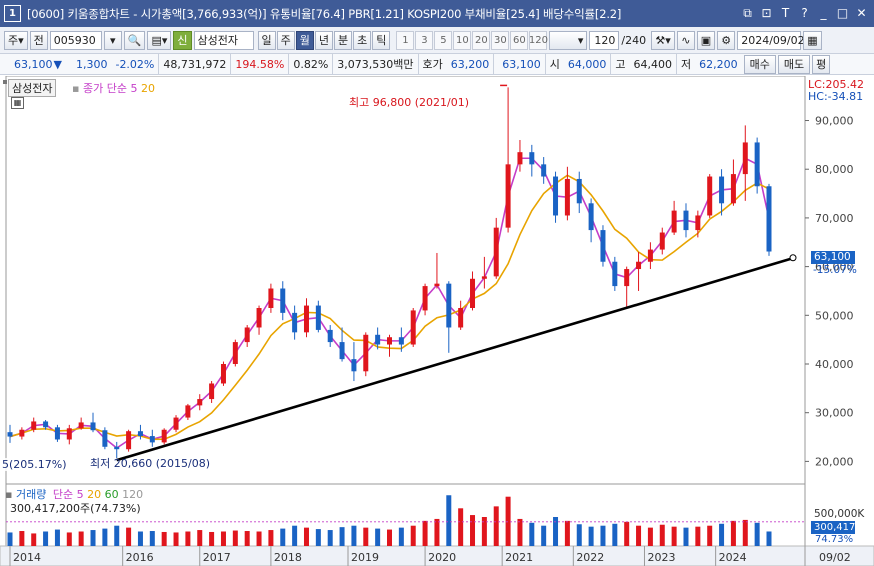 The height and width of the screenshot is (566, 874). I want to click on code-dropdown-icon: ▾, so click(112, 40).